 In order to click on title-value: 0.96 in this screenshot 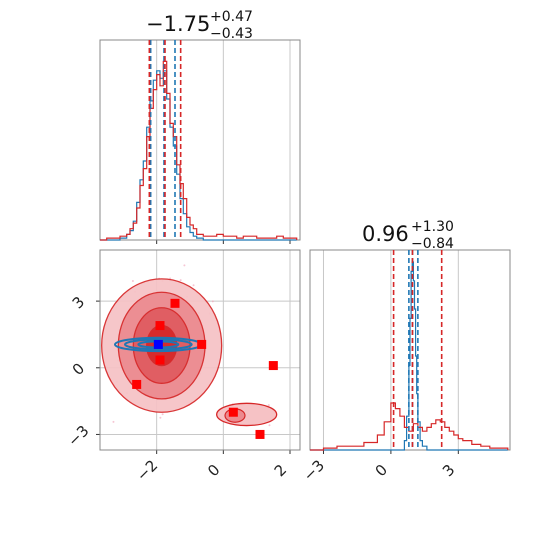, I will do `click(385, 234)`.